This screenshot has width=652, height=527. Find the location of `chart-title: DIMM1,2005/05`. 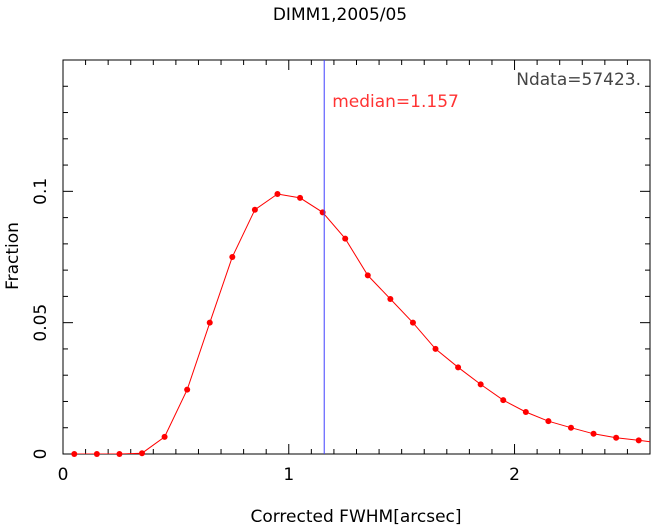

chart-title: DIMM1,2005/05 is located at coordinates (340, 15).